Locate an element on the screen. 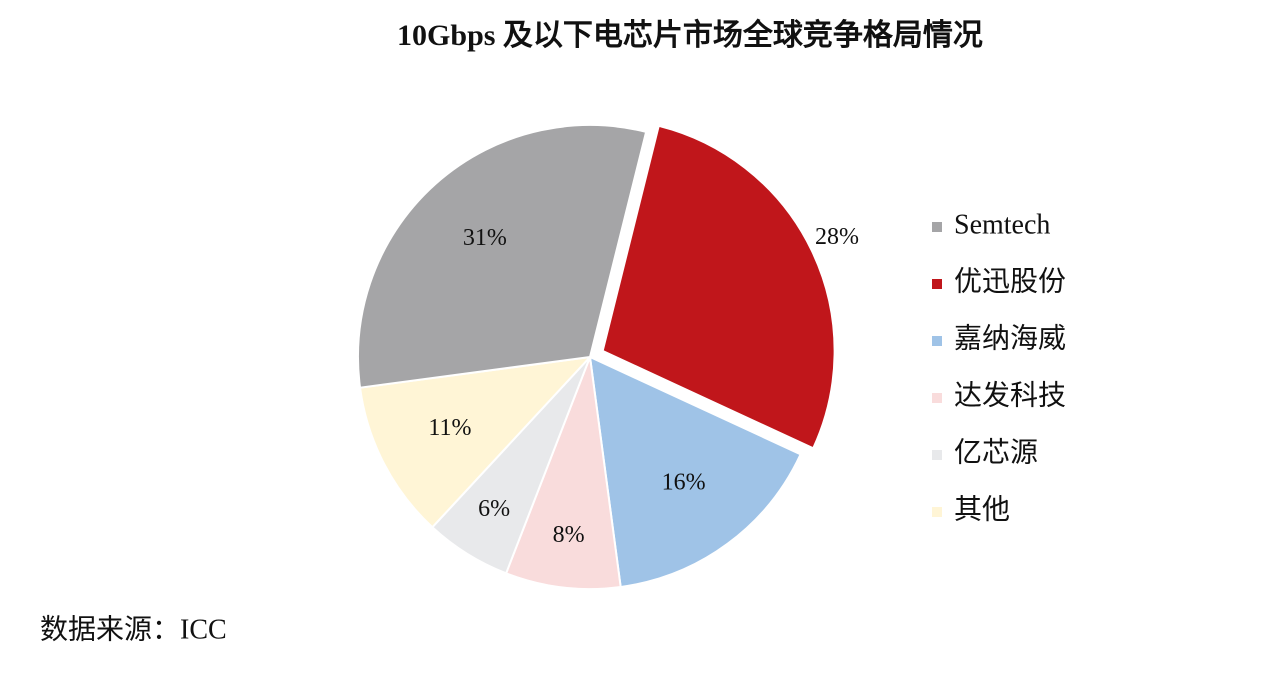 This screenshot has width=1274, height=678. legend-label: 优迅股份 is located at coordinates (1010, 281).